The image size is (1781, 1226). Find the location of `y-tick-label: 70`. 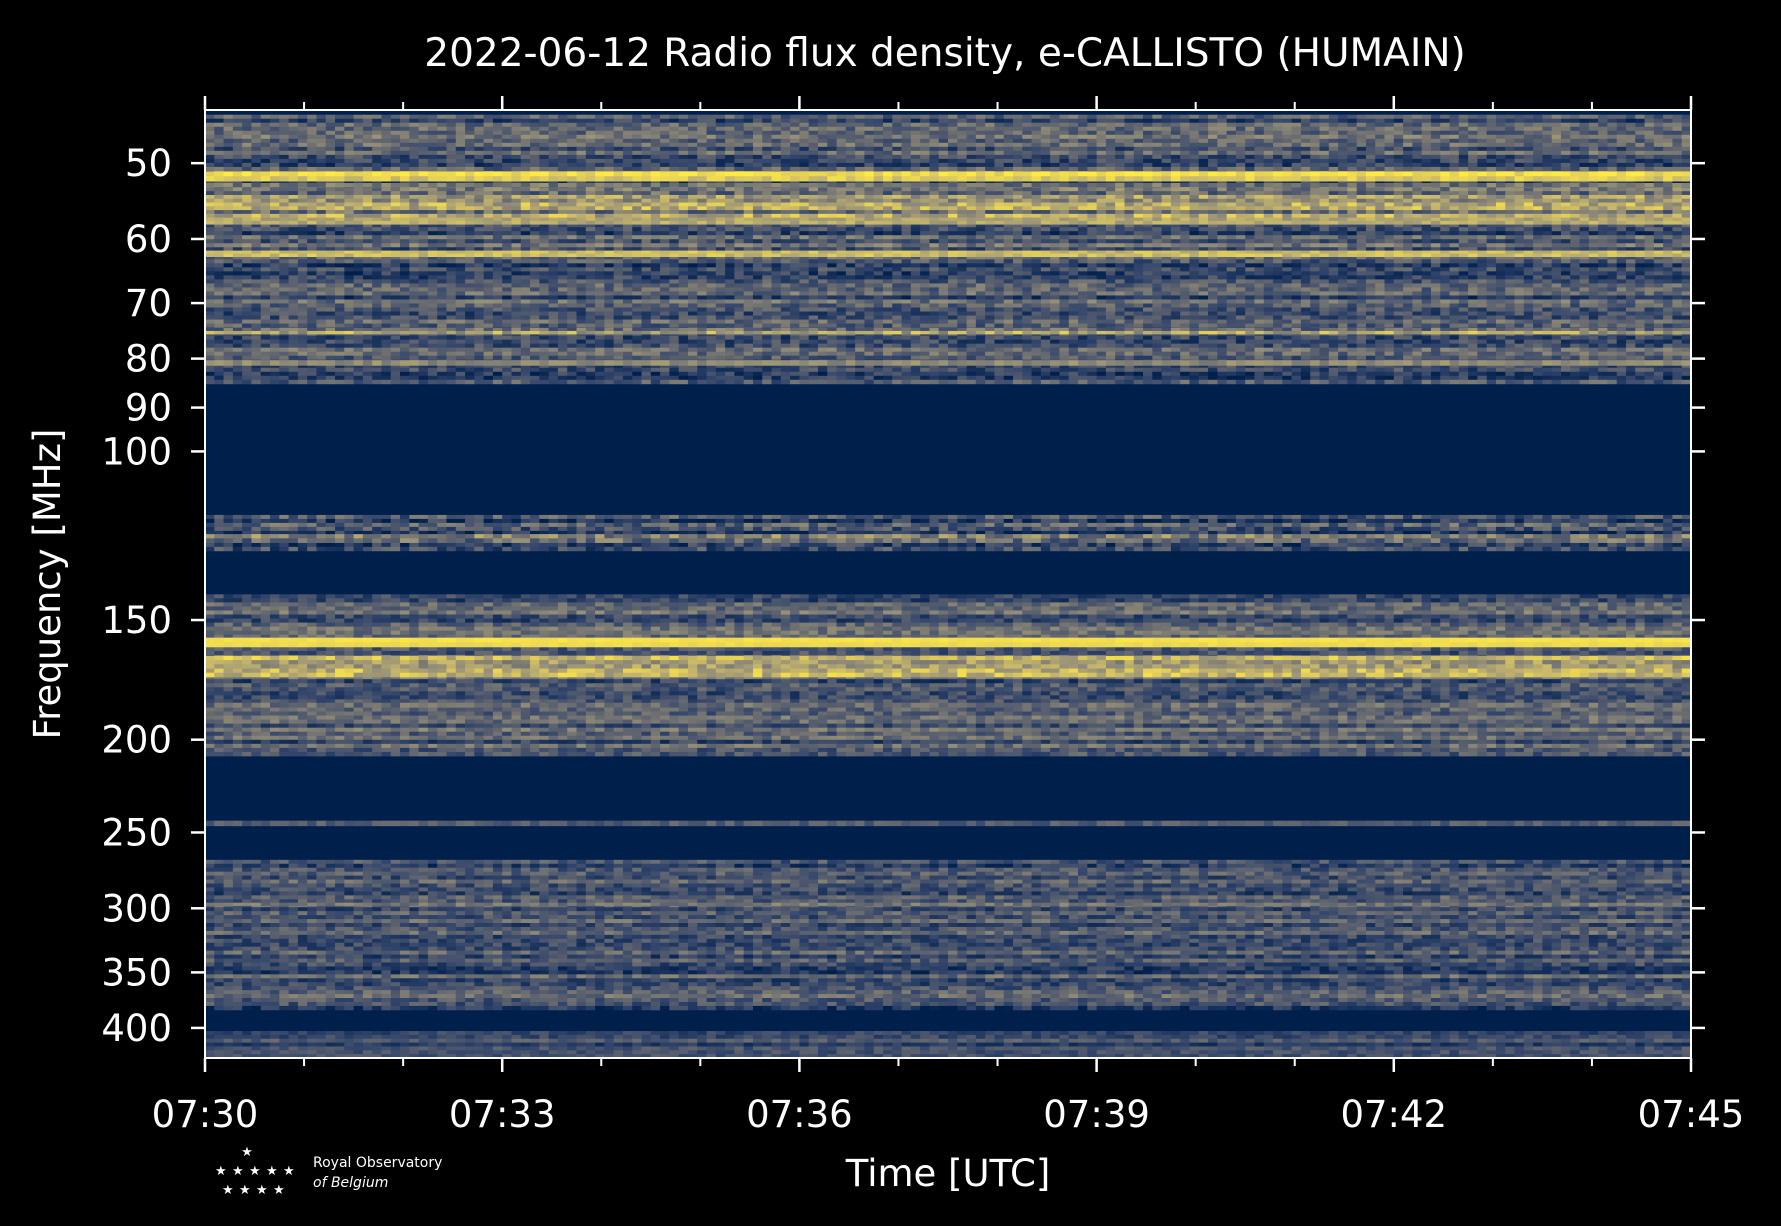

y-tick-label: 70 is located at coordinates (148, 303).